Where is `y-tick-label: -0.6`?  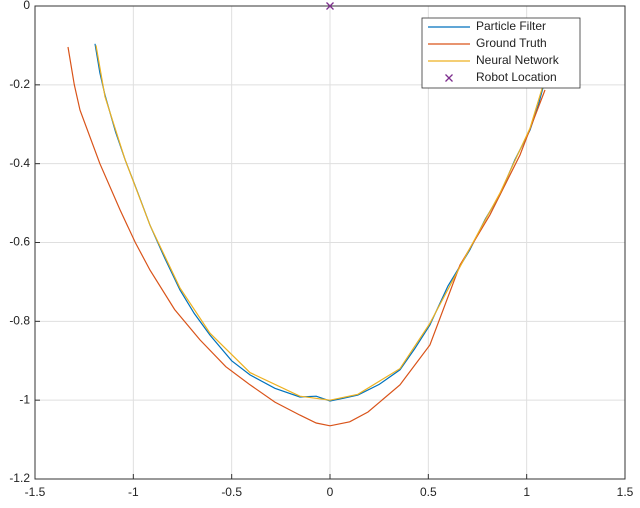 y-tick-label: -0.6 is located at coordinates (19, 242).